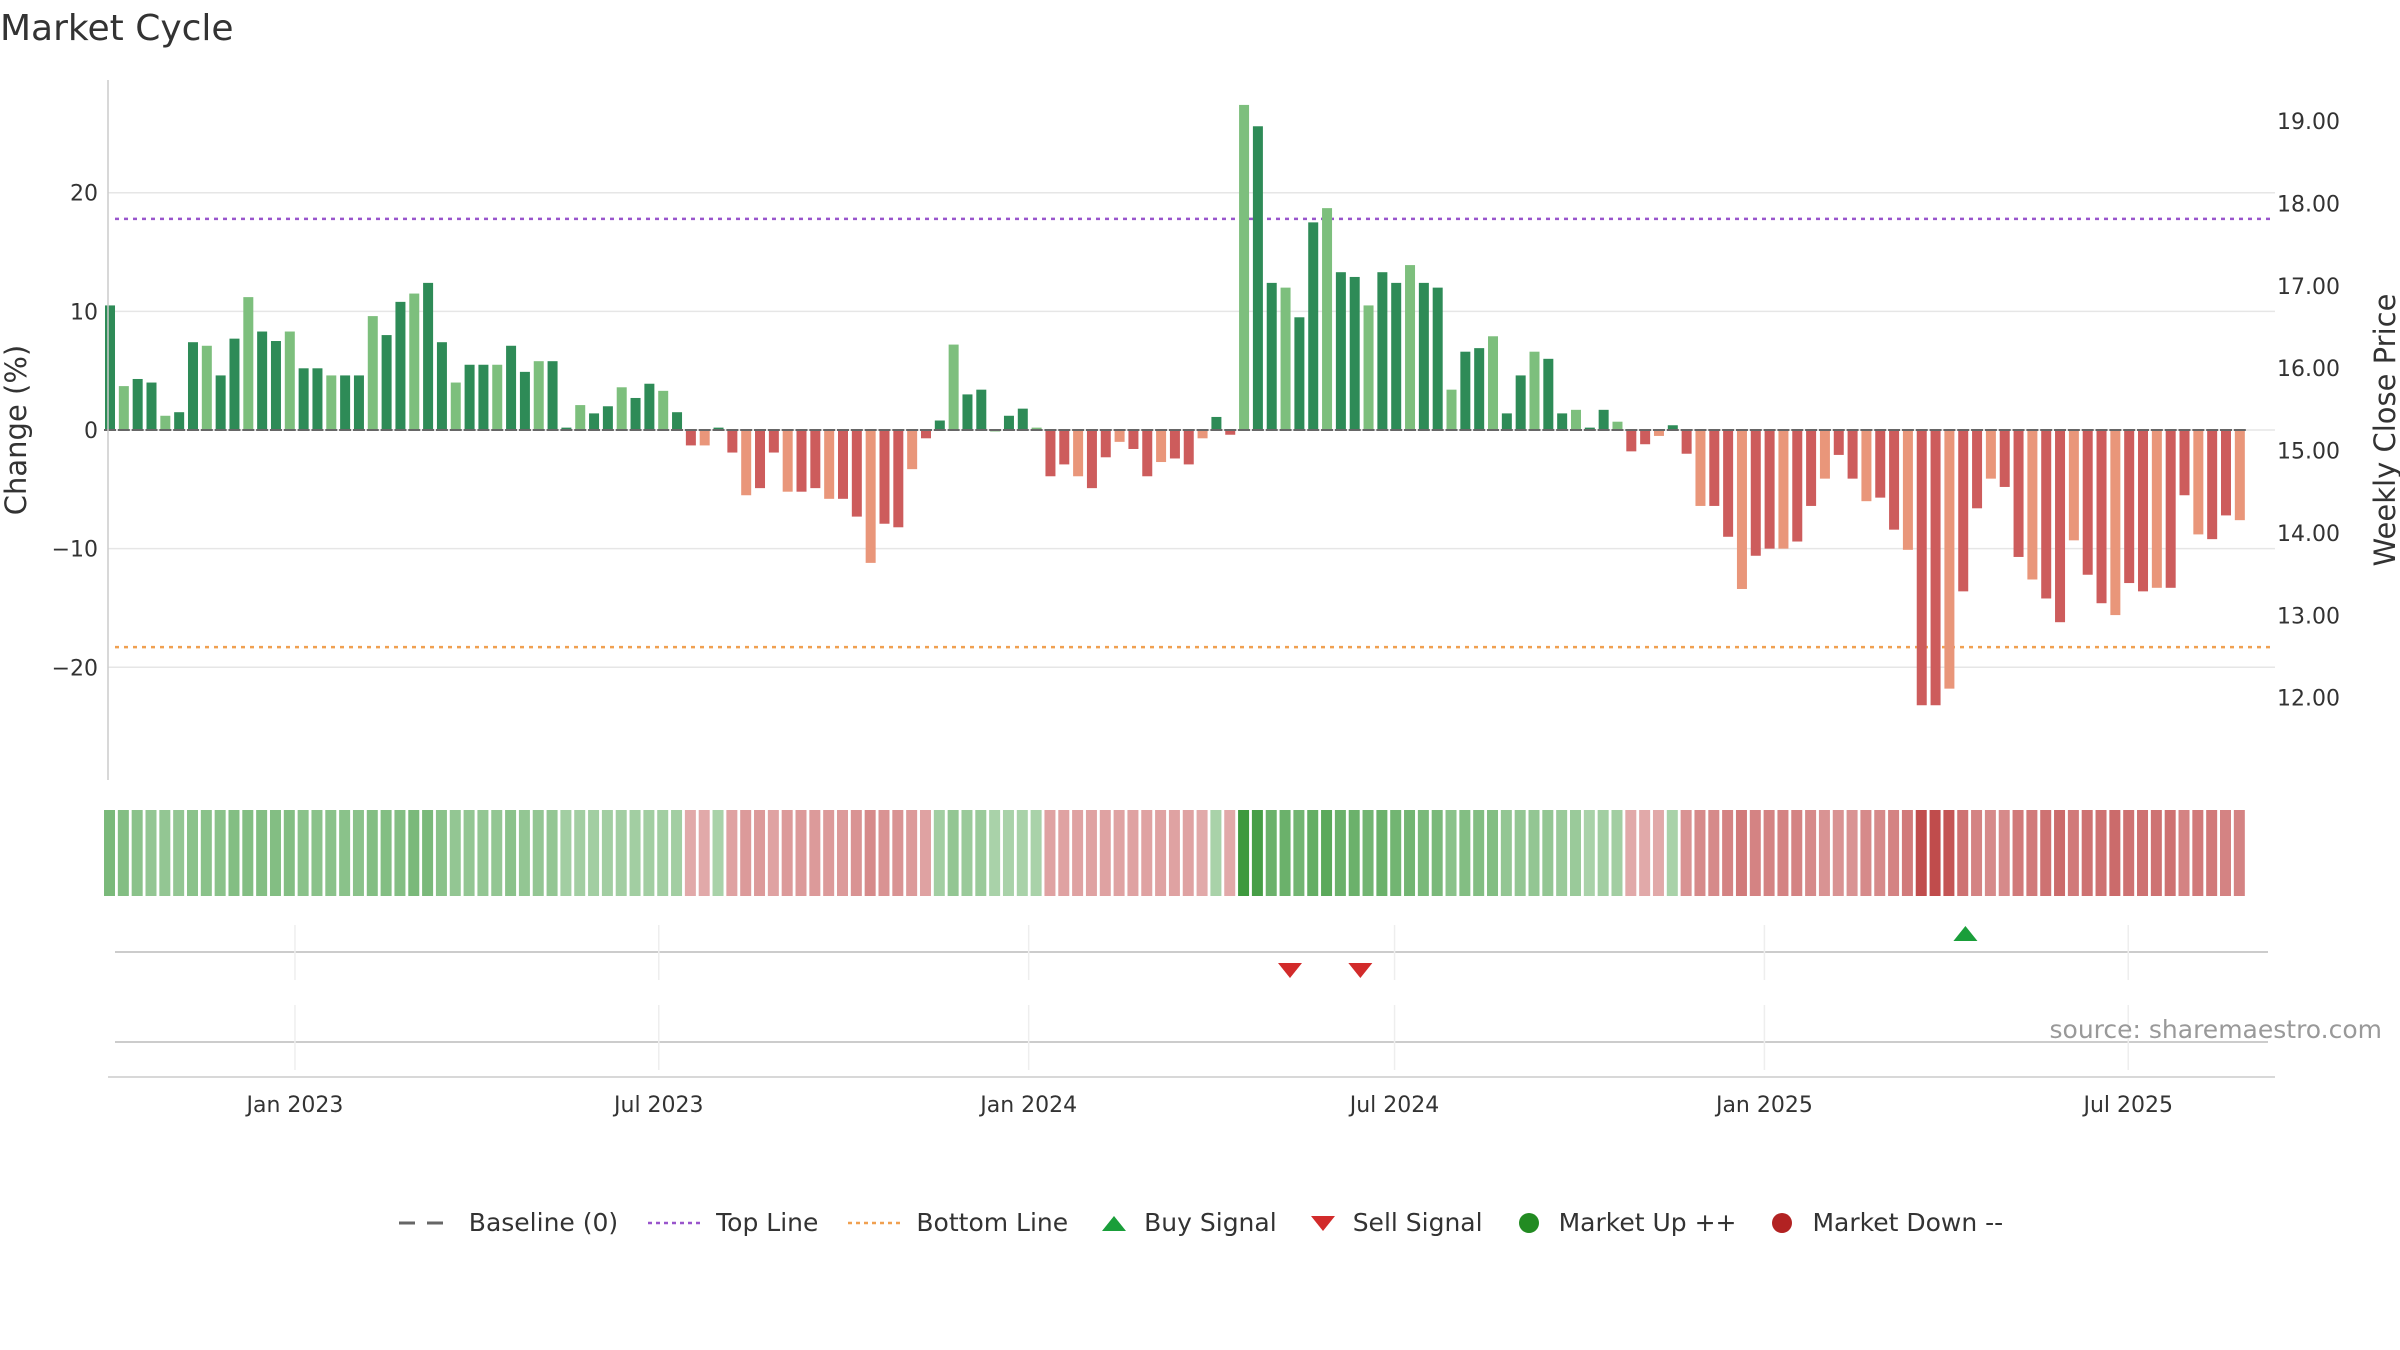  I want to click on legend-item-sell: Sell Signal, so click(1394, 1222).